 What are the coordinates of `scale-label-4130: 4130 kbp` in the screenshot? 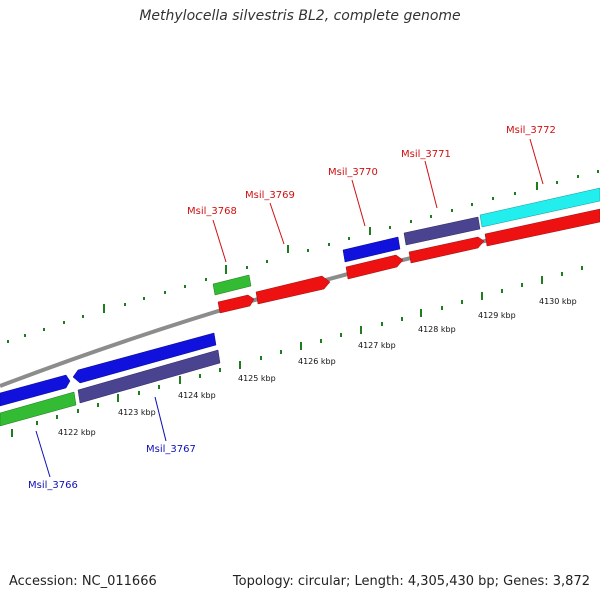 It's located at (558, 301).